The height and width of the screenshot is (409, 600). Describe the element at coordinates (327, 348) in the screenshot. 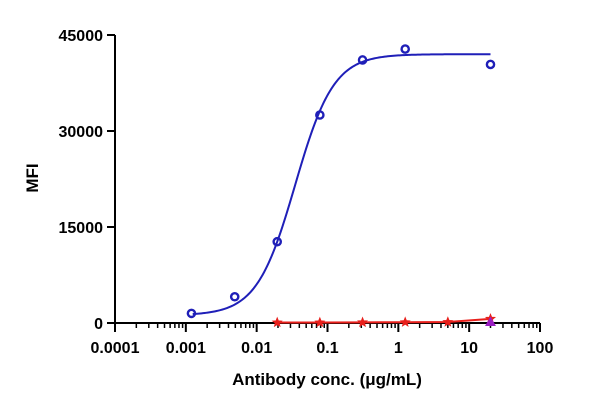

I see `x-tick-label: 0.1` at that location.